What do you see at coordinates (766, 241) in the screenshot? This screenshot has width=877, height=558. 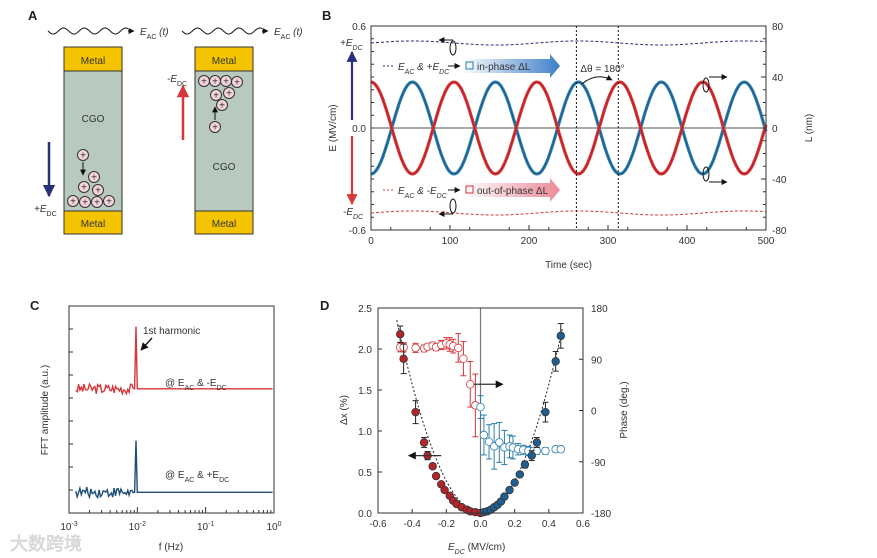 I see `x-tick-label: 500` at bounding box center [766, 241].